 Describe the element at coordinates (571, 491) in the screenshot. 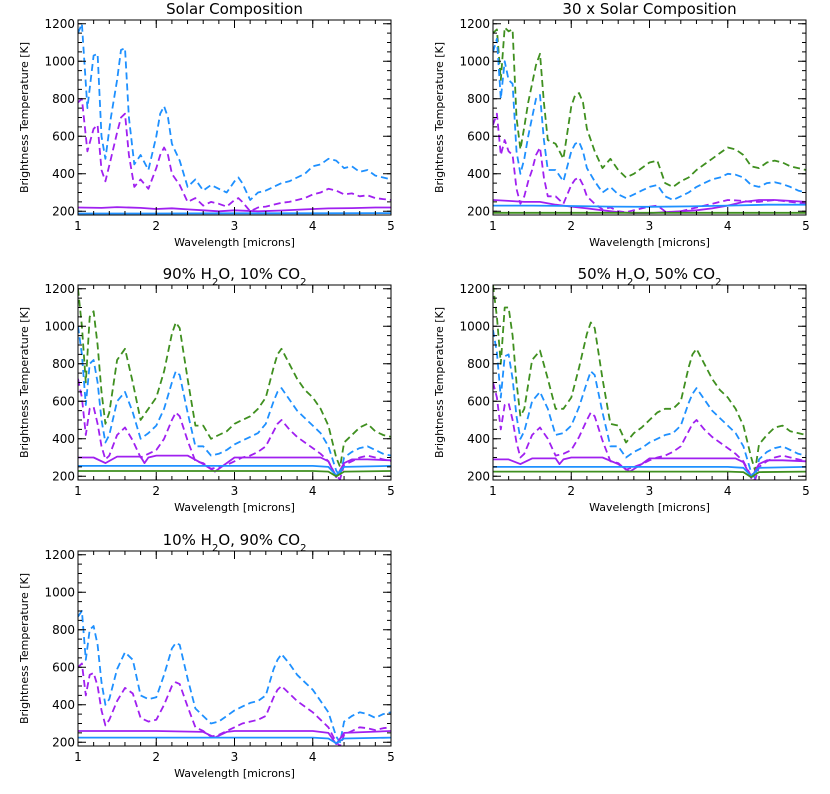

I see `chart-4-xtick-label: 2` at that location.